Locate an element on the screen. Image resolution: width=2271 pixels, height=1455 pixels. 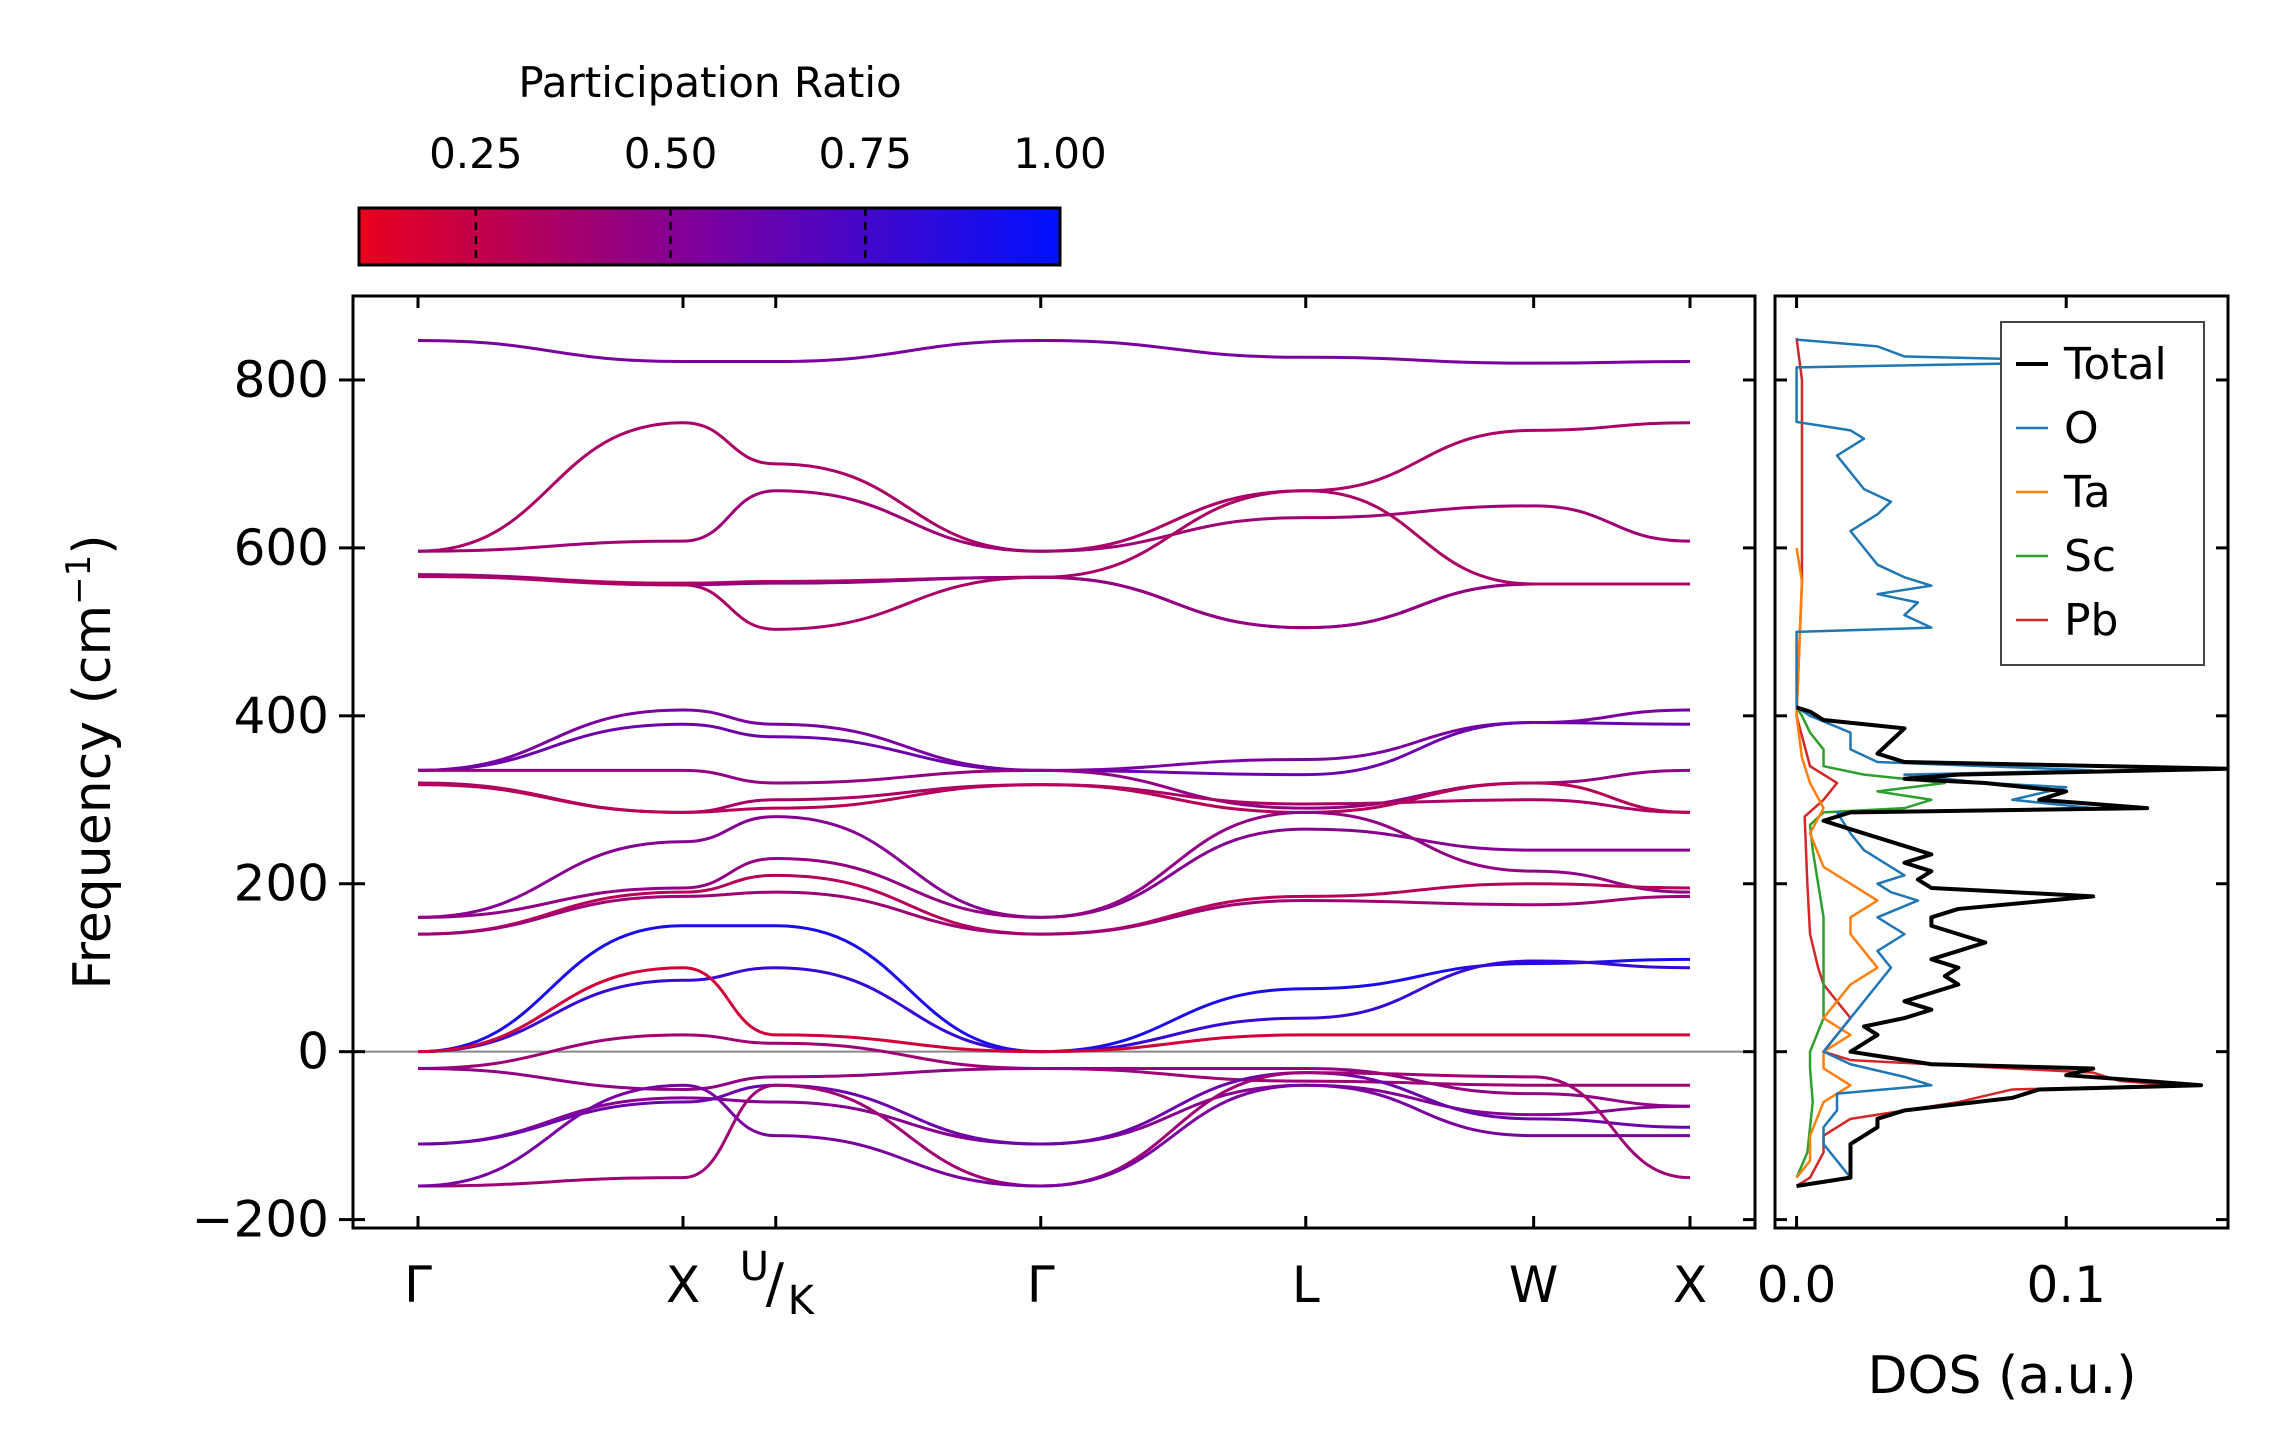
y-tick-label: 0 is located at coordinates (313, 1052).